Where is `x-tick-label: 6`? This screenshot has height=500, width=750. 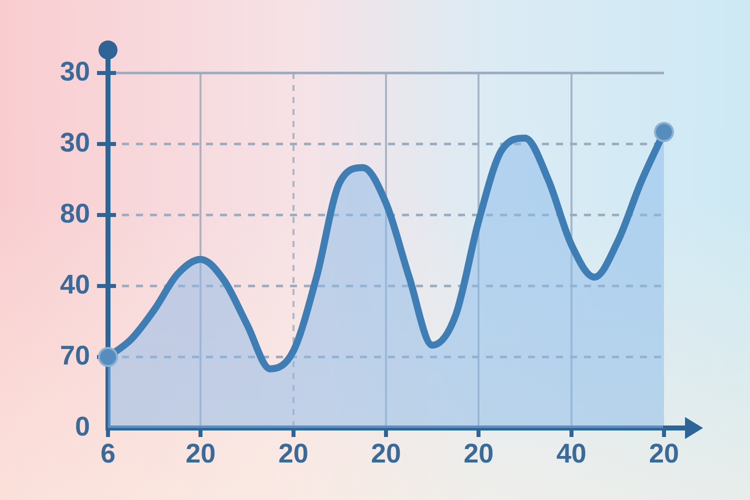
x-tick-label: 6 is located at coordinates (108, 453).